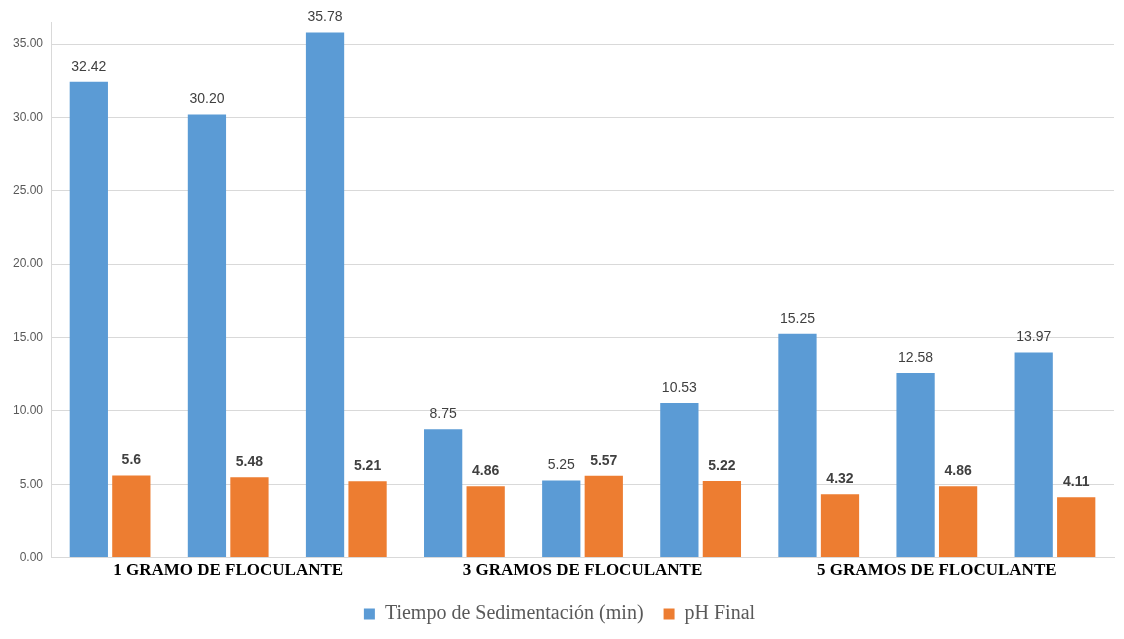  What do you see at coordinates (28, 190) in the screenshot?
I see `y-tick-label: 25.00` at bounding box center [28, 190].